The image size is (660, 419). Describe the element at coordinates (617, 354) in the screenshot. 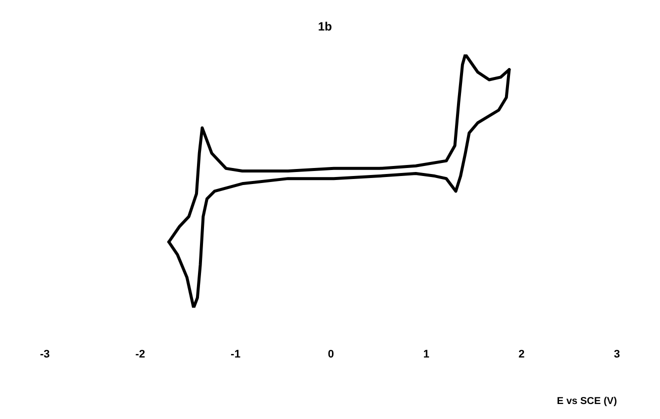

I see `x-tick-label: 3` at that location.